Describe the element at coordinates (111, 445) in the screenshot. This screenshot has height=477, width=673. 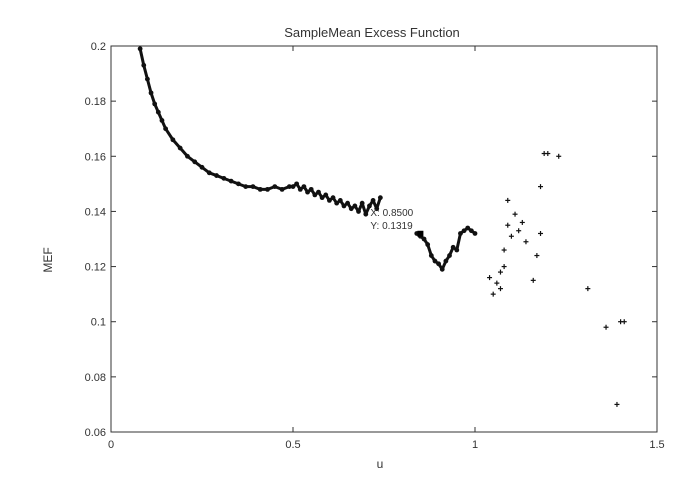
I see `x-tick-label: 0` at that location.